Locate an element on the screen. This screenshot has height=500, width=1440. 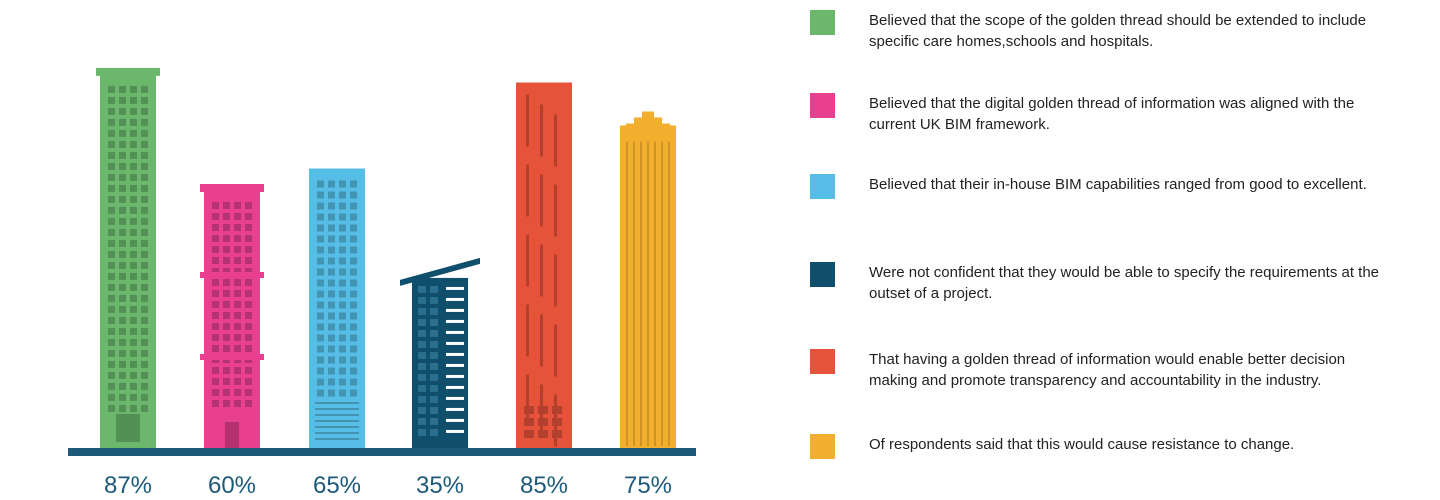
value-label: 65% is located at coordinates (337, 485).